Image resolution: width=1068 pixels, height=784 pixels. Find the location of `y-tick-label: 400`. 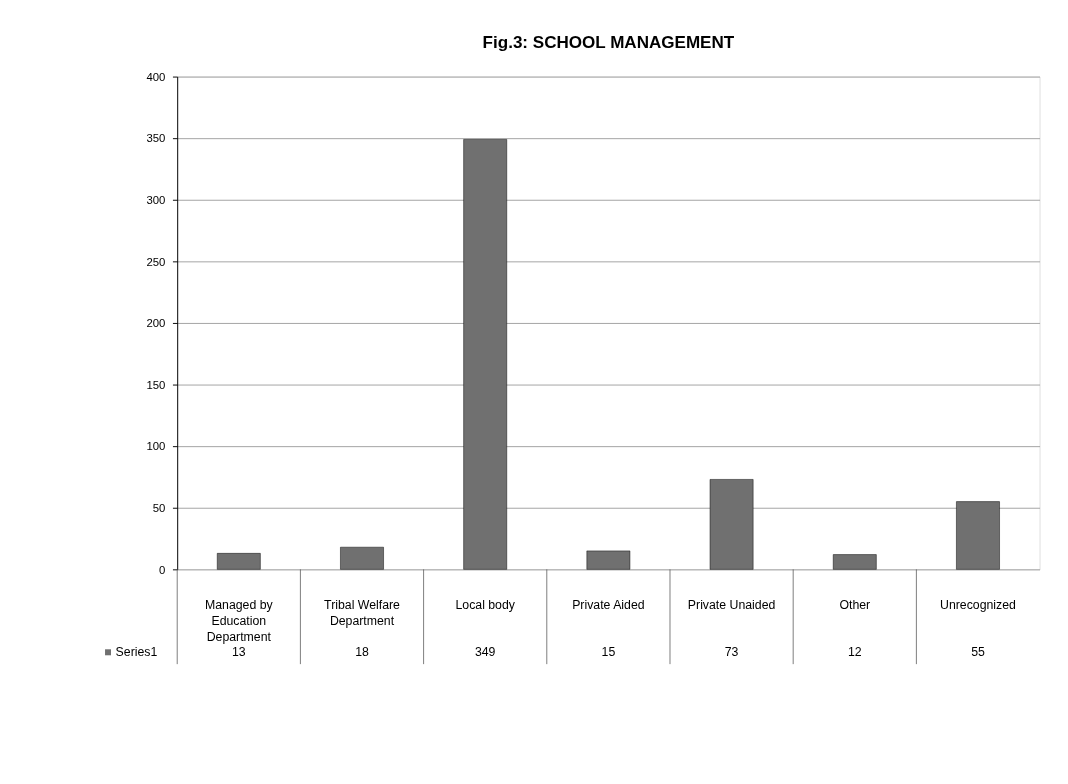

y-tick-label: 400 is located at coordinates (156, 76).